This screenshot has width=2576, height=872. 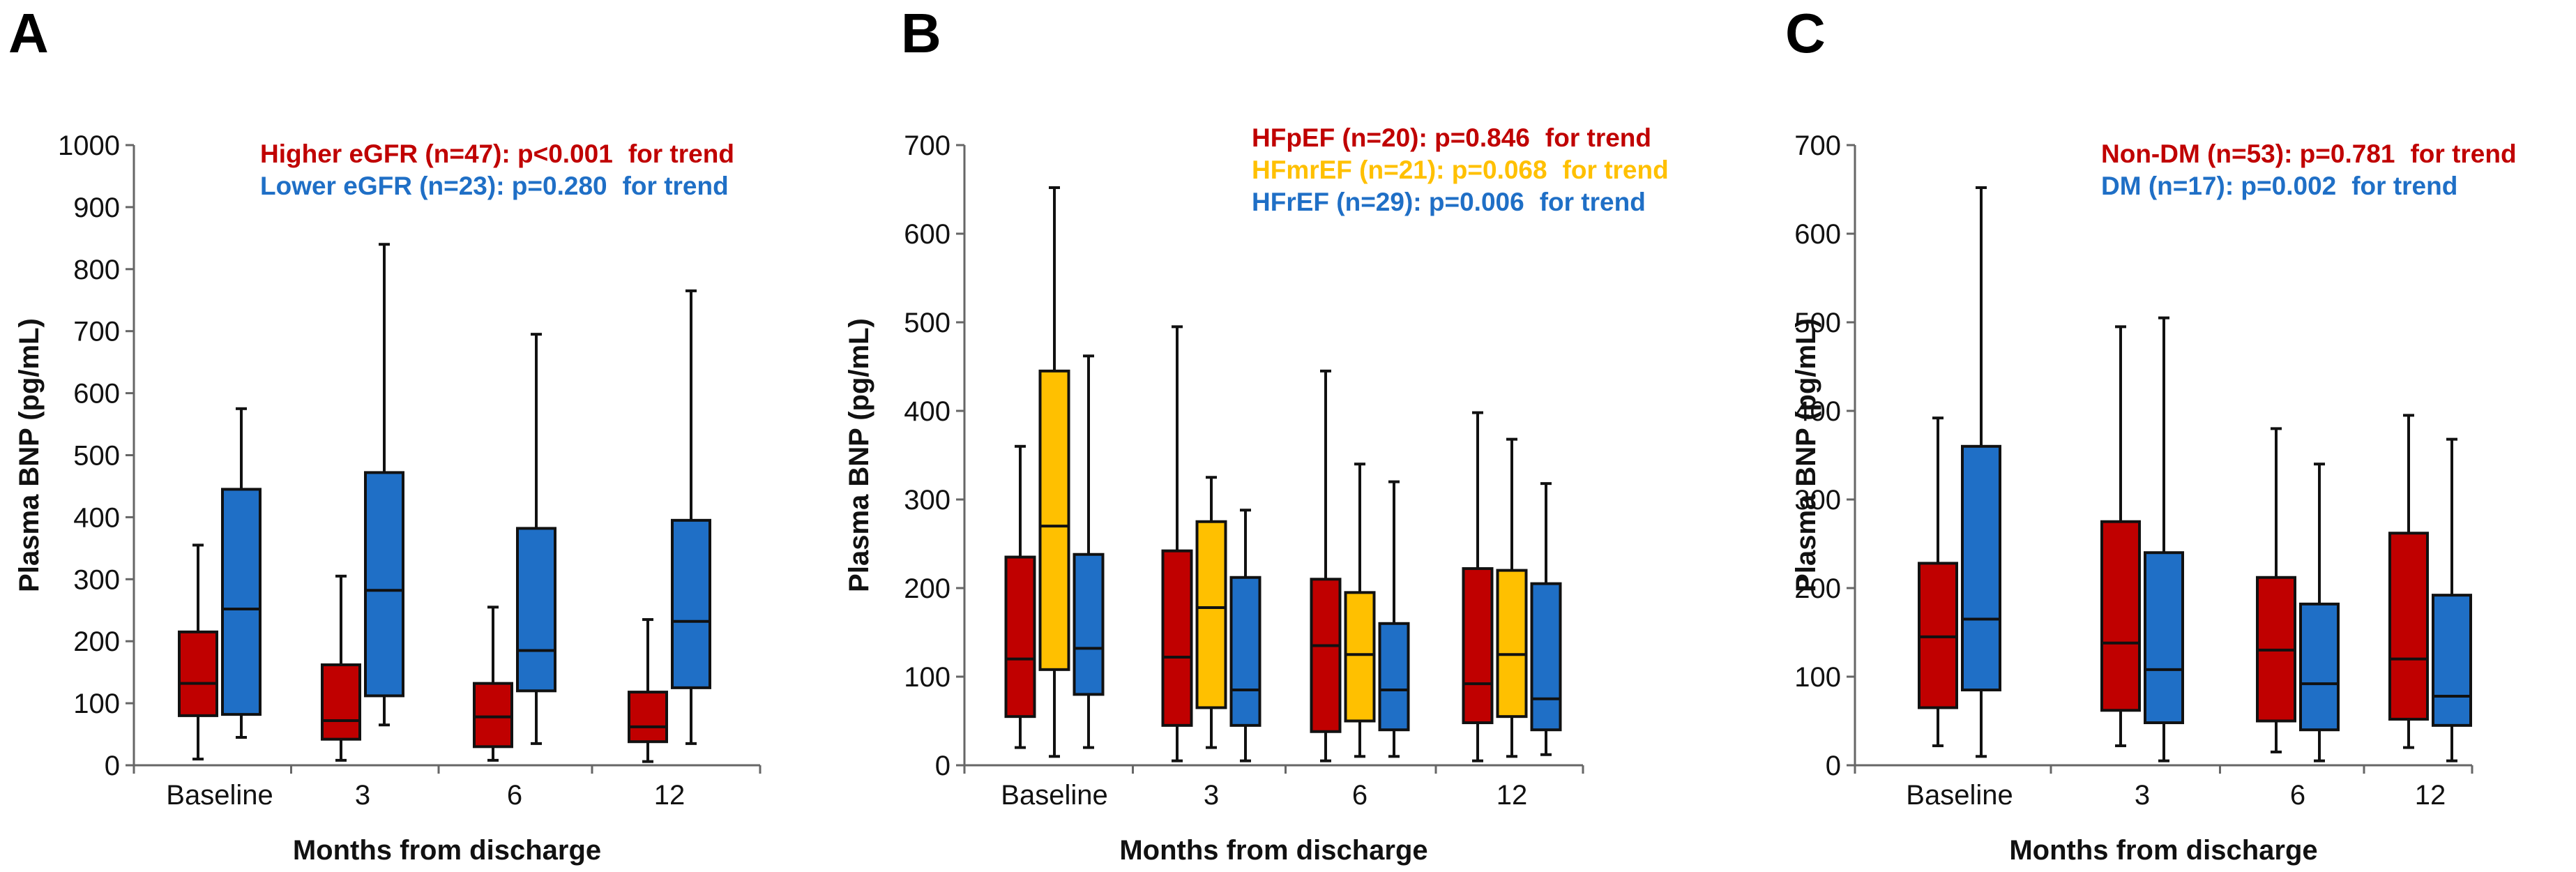 What do you see at coordinates (1399, 170) in the screenshot?
I see `legend-label: HFmrEF (n=21): p=0.068` at bounding box center [1399, 170].